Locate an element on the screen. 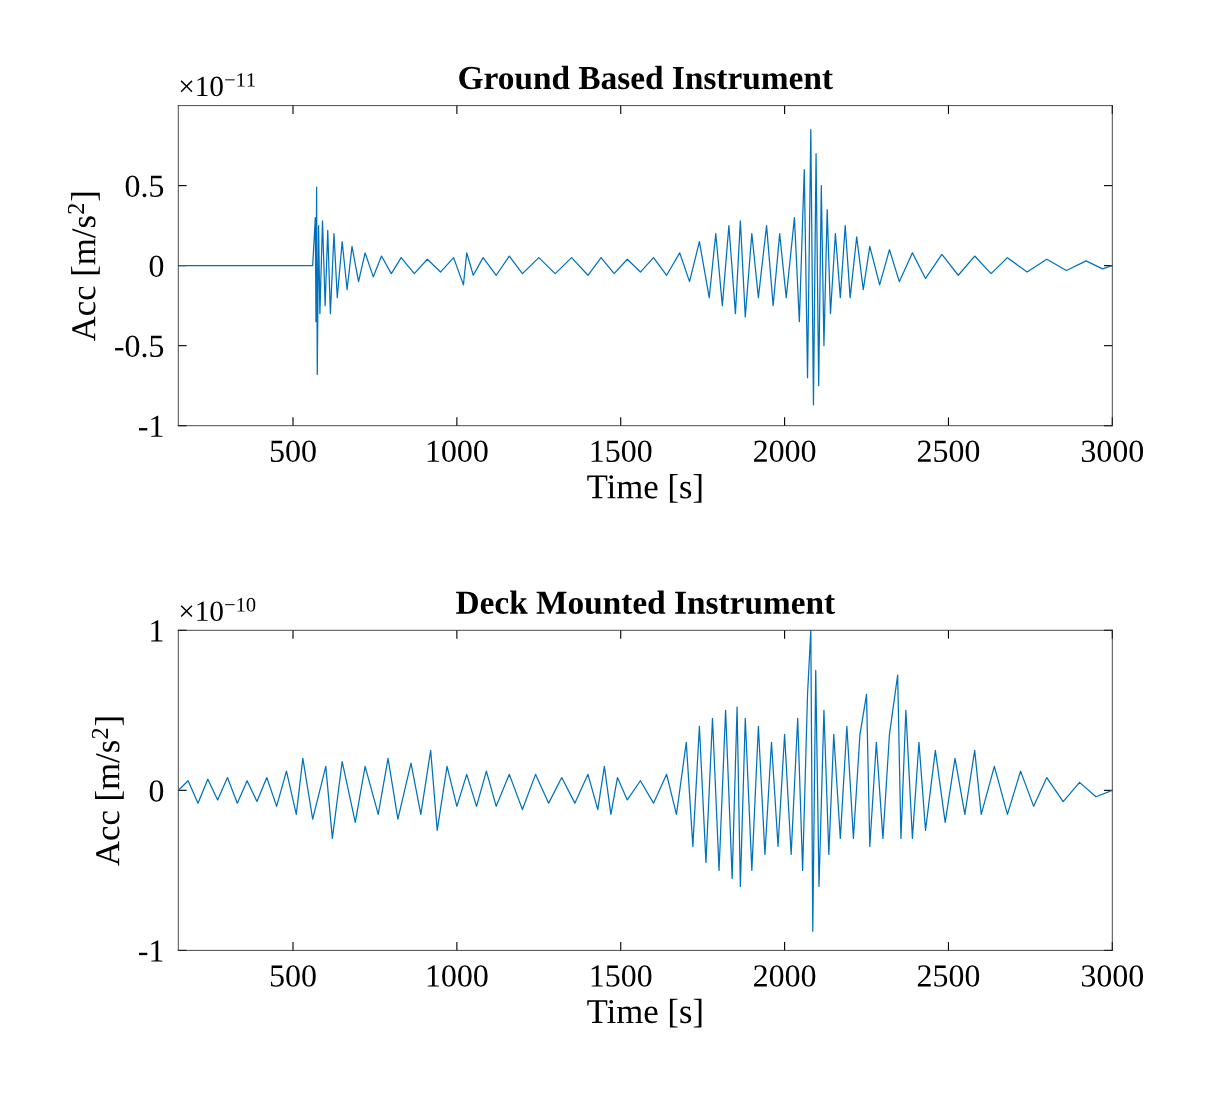 Image resolution: width=1213 pixels, height=1100 pixels. text: ×10$^{−11}$ is located at coordinates (217, 85).